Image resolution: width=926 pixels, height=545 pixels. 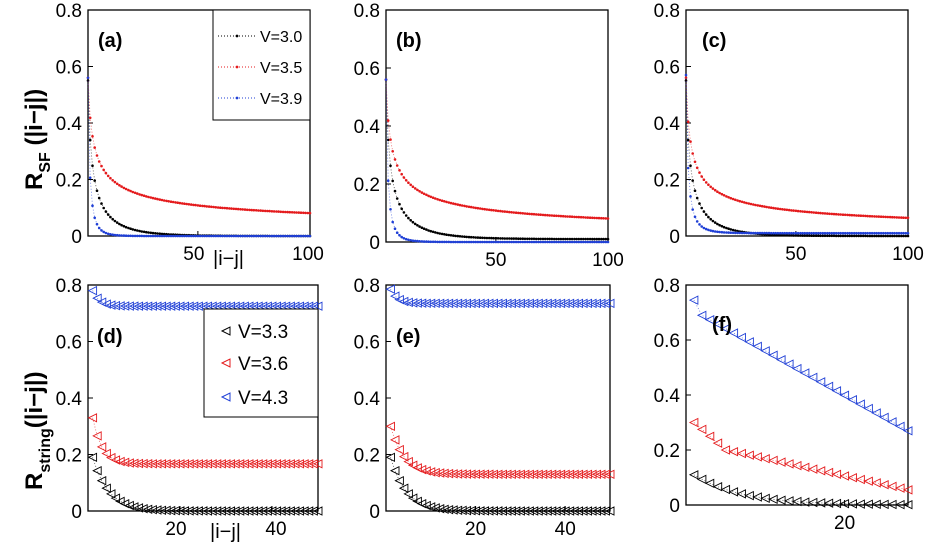 What do you see at coordinates (263, 398) in the screenshot?
I see `legend-bottom-text-3: V=4.3` at bounding box center [263, 398].